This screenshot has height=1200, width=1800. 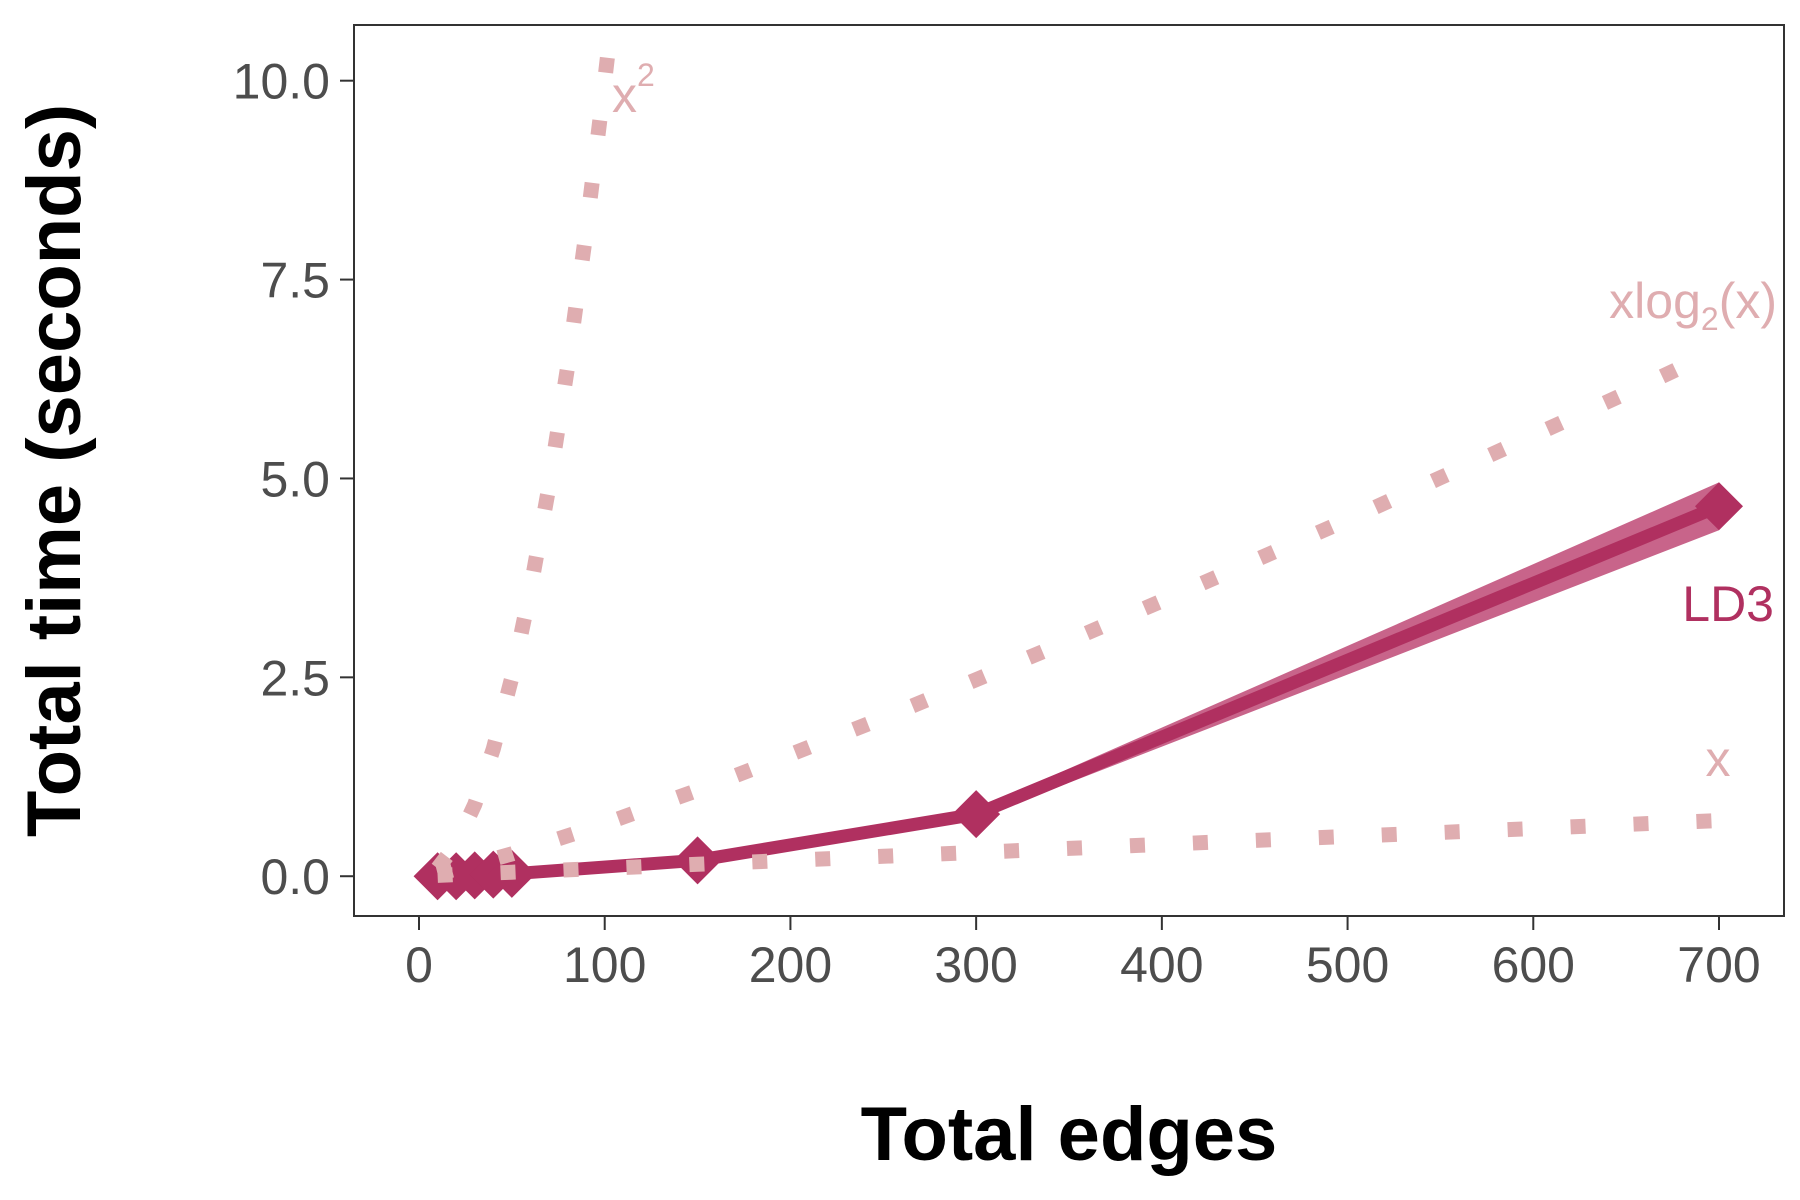 What do you see at coordinates (604, 965) in the screenshot?
I see `x-tick-label: 100` at bounding box center [604, 965].